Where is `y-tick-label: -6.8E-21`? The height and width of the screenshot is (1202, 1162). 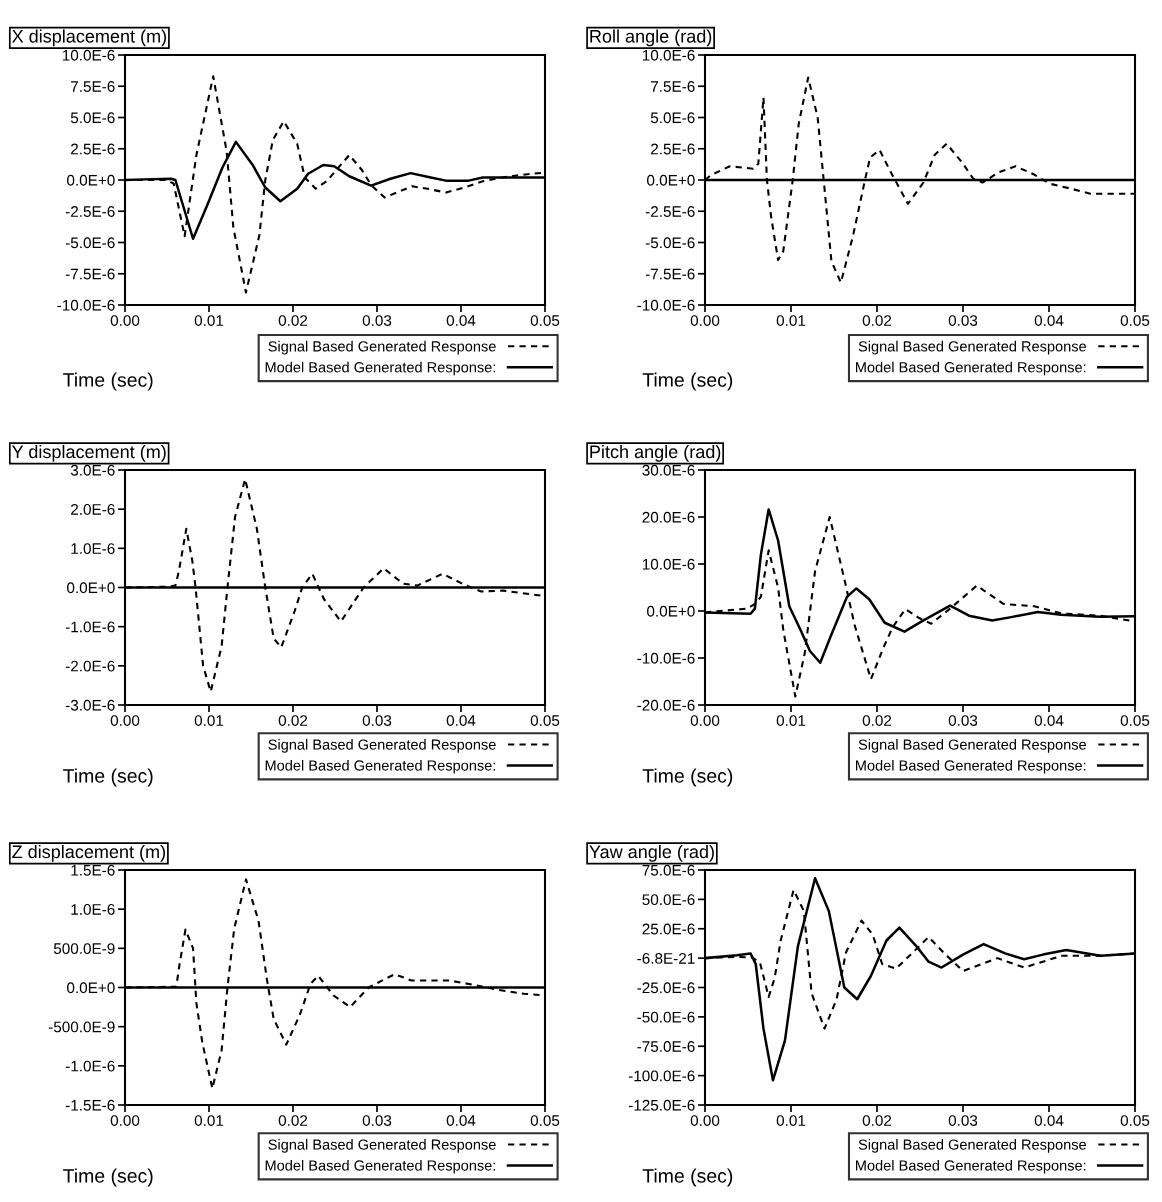
y-tick-label: -6.8E-21 is located at coordinates (666, 958).